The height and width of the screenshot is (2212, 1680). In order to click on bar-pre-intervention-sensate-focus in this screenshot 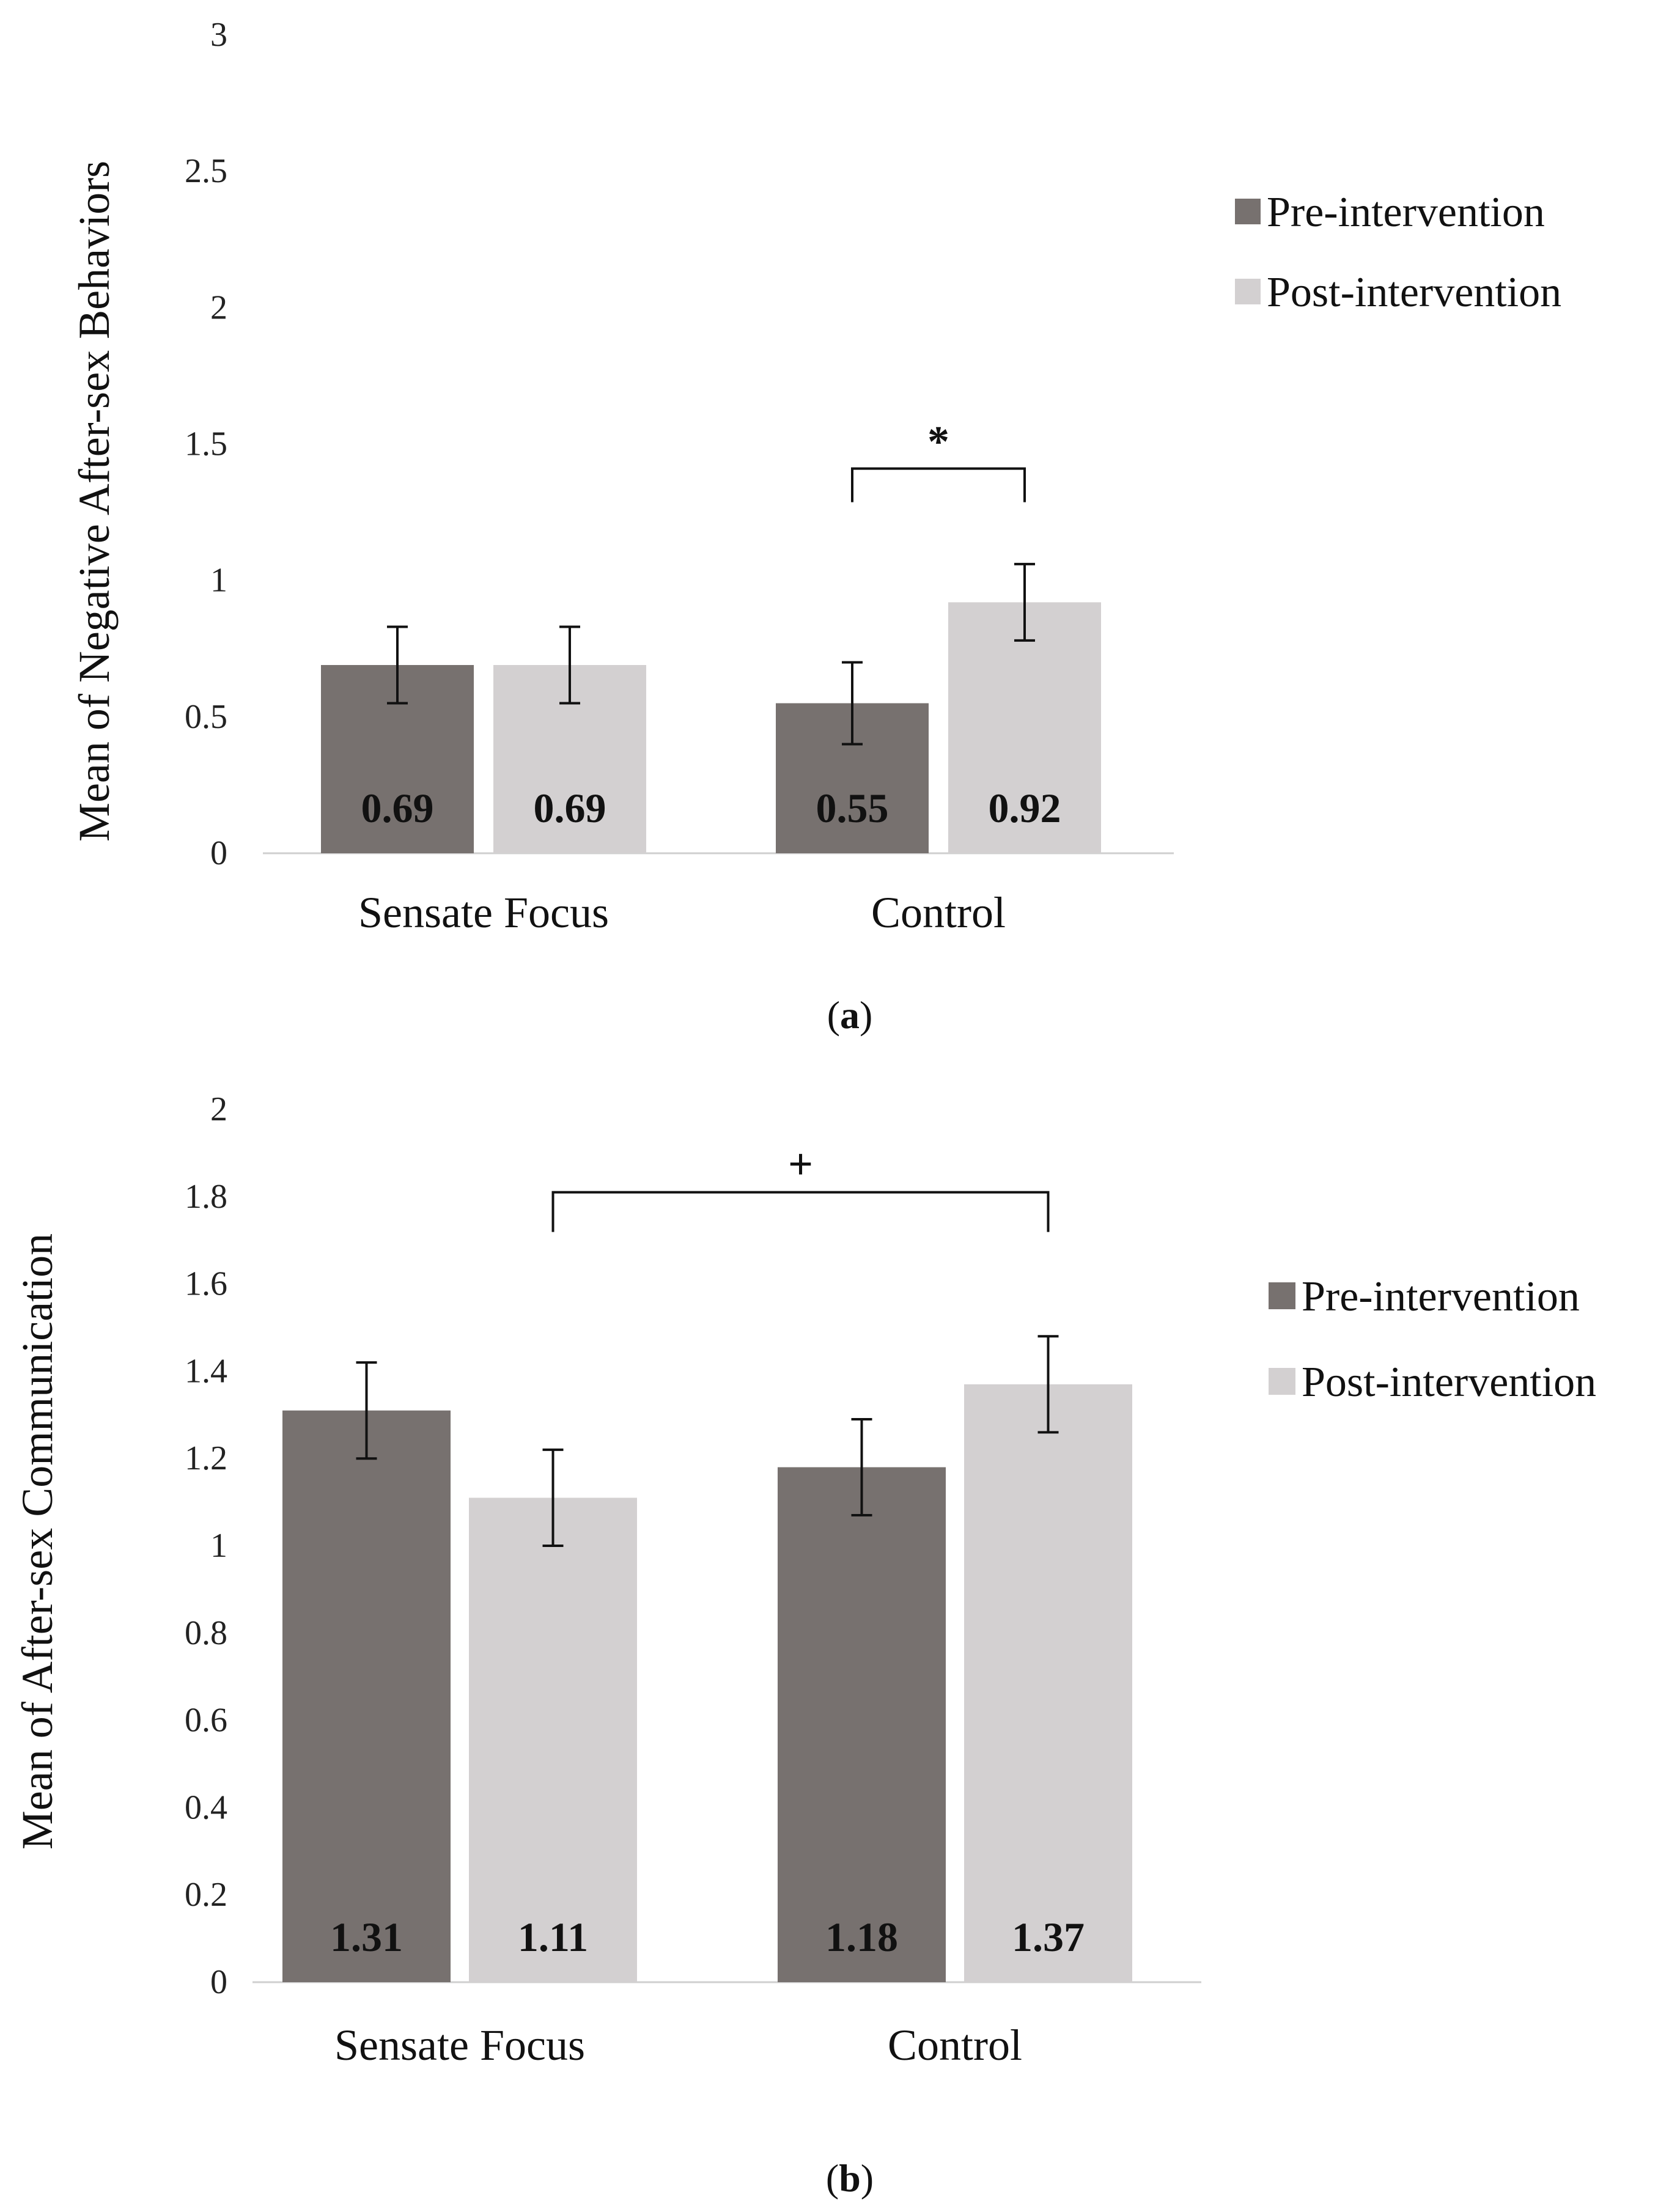, I will do `click(366, 1696)`.